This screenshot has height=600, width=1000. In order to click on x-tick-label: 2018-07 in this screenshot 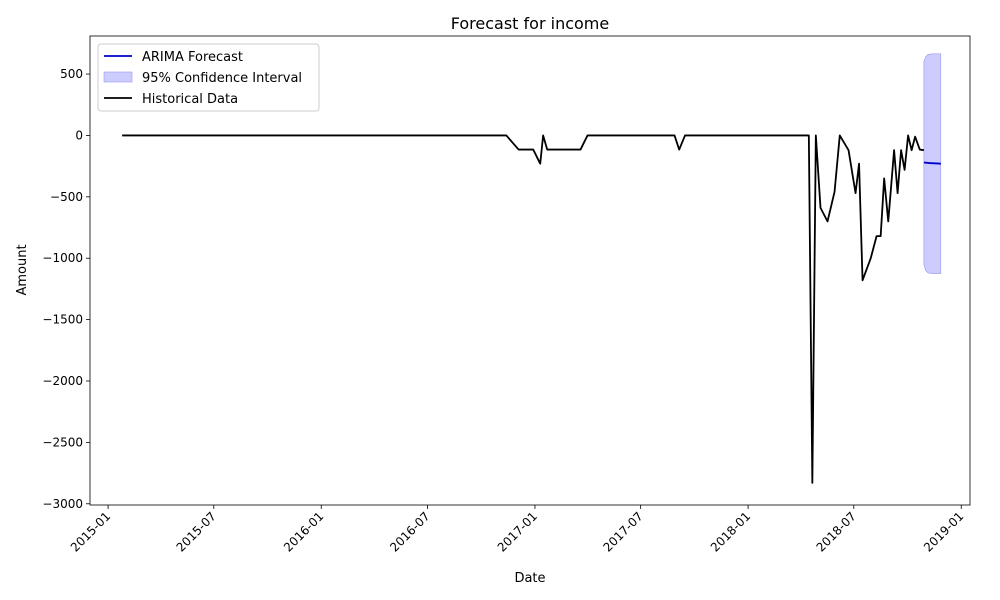, I will do `click(836, 531)`.